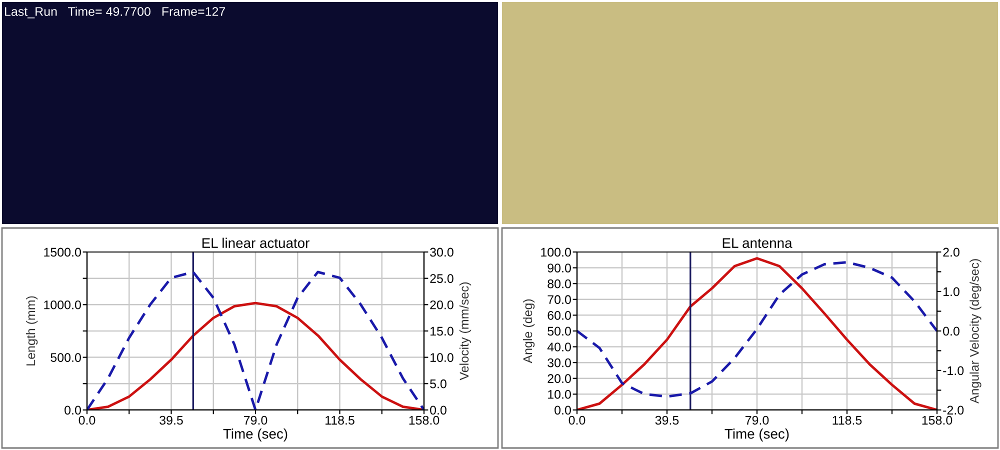  Describe the element at coordinates (559, 299) in the screenshot. I see `y-tick-label: 70.0` at that location.